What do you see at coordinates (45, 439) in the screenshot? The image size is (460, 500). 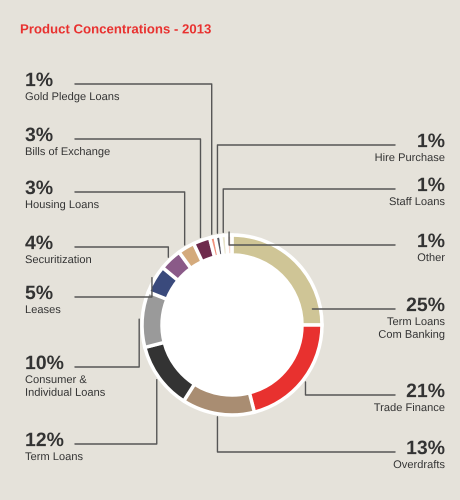 I see `data-label: 12%` at bounding box center [45, 439].